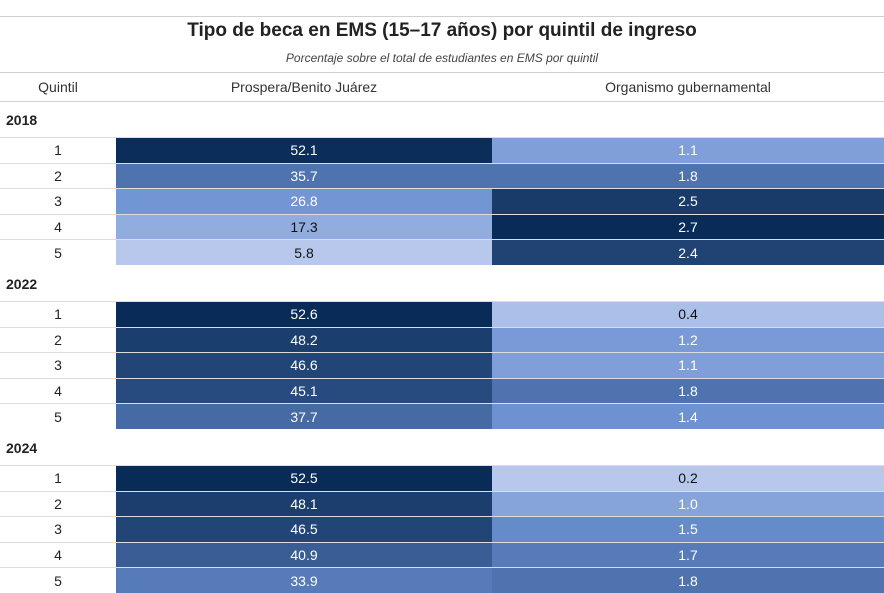 This screenshot has height=593, width=884. I want to click on value-cell: 45.1, so click(304, 391).